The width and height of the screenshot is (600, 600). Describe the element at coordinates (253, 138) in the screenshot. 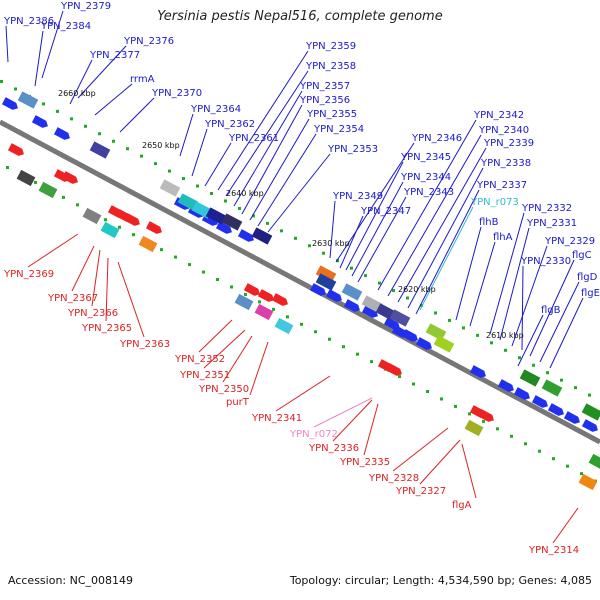

I see `gene-label-ypn-2361: YPN_2361` at that location.